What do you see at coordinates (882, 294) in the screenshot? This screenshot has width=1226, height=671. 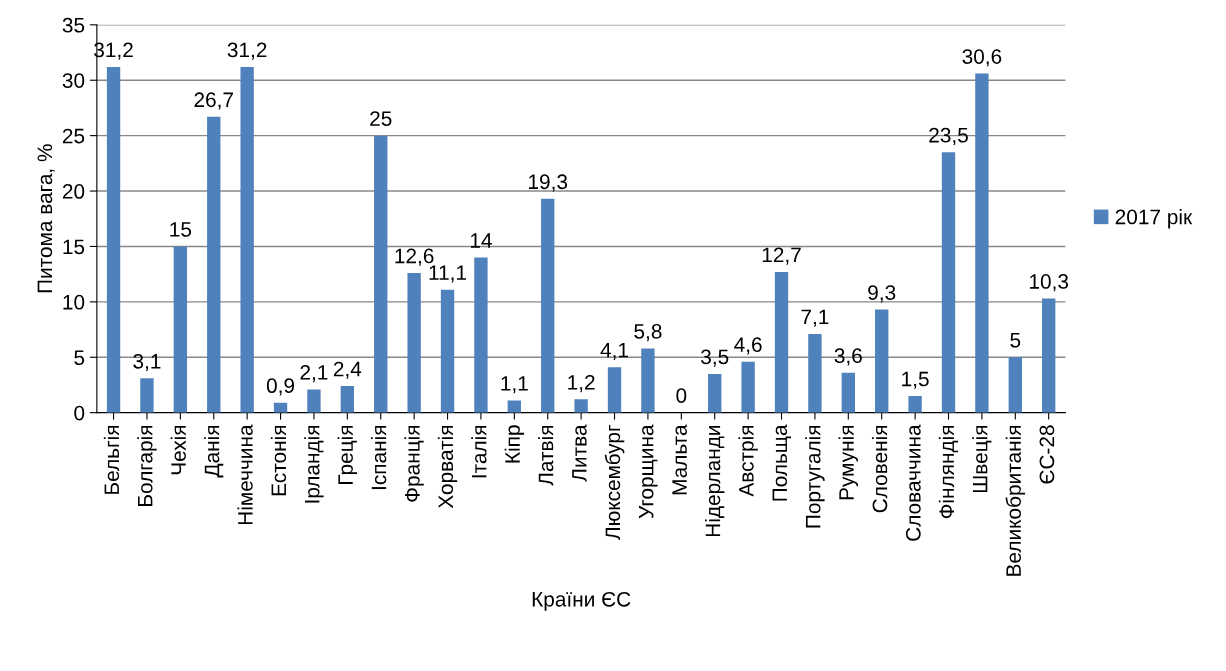 I see `data-label: 9,3` at bounding box center [882, 294].